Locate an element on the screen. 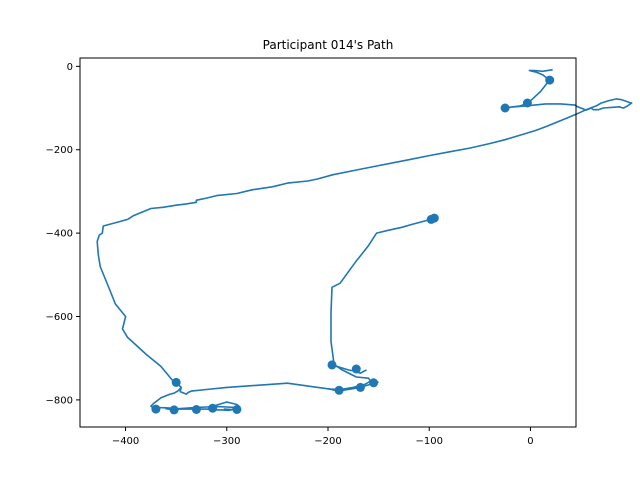 The width and height of the screenshot is (640, 480). y-tick-label: 0 is located at coordinates (70, 67).